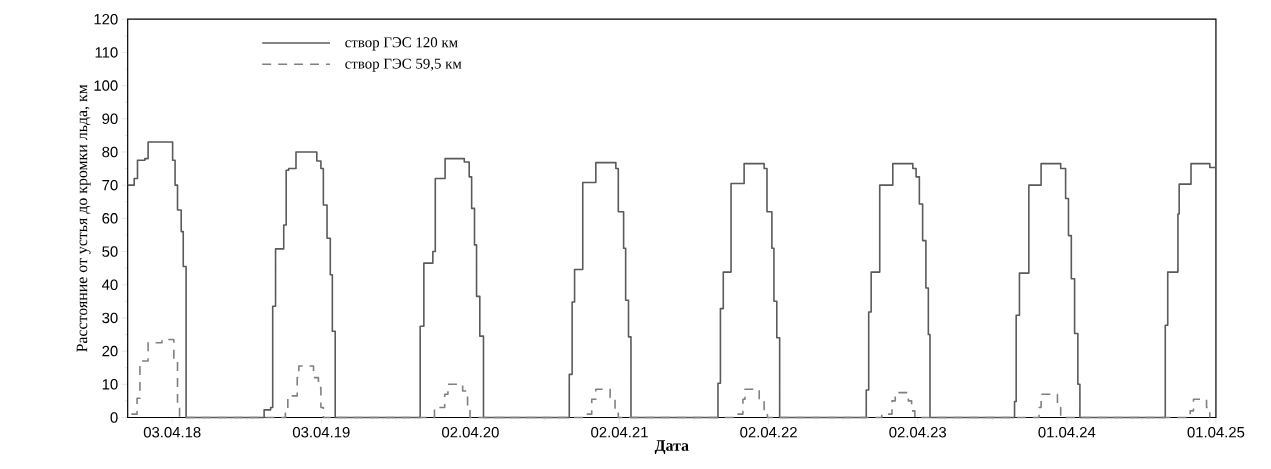 The image size is (1271, 469). What do you see at coordinates (403, 65) in the screenshot?
I see `legend-label: створ ГЭС 59,5 км` at bounding box center [403, 65].